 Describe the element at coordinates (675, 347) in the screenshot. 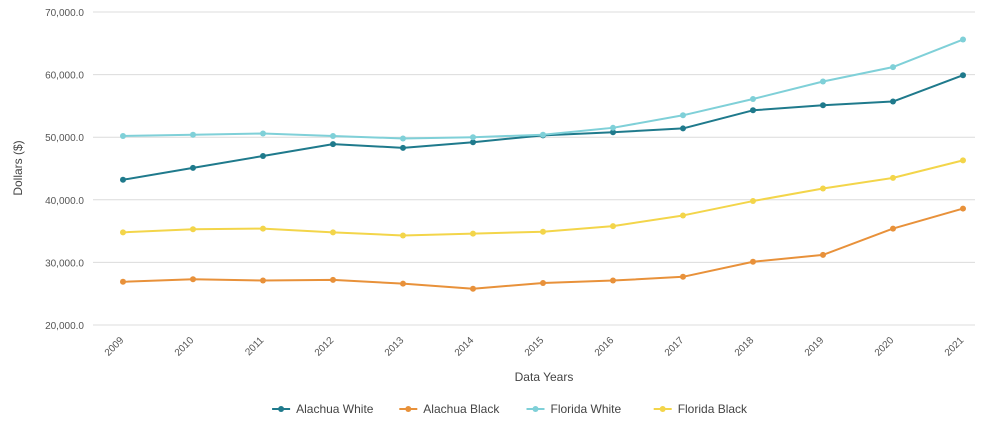

I see `x-tick-label: 2017` at that location.